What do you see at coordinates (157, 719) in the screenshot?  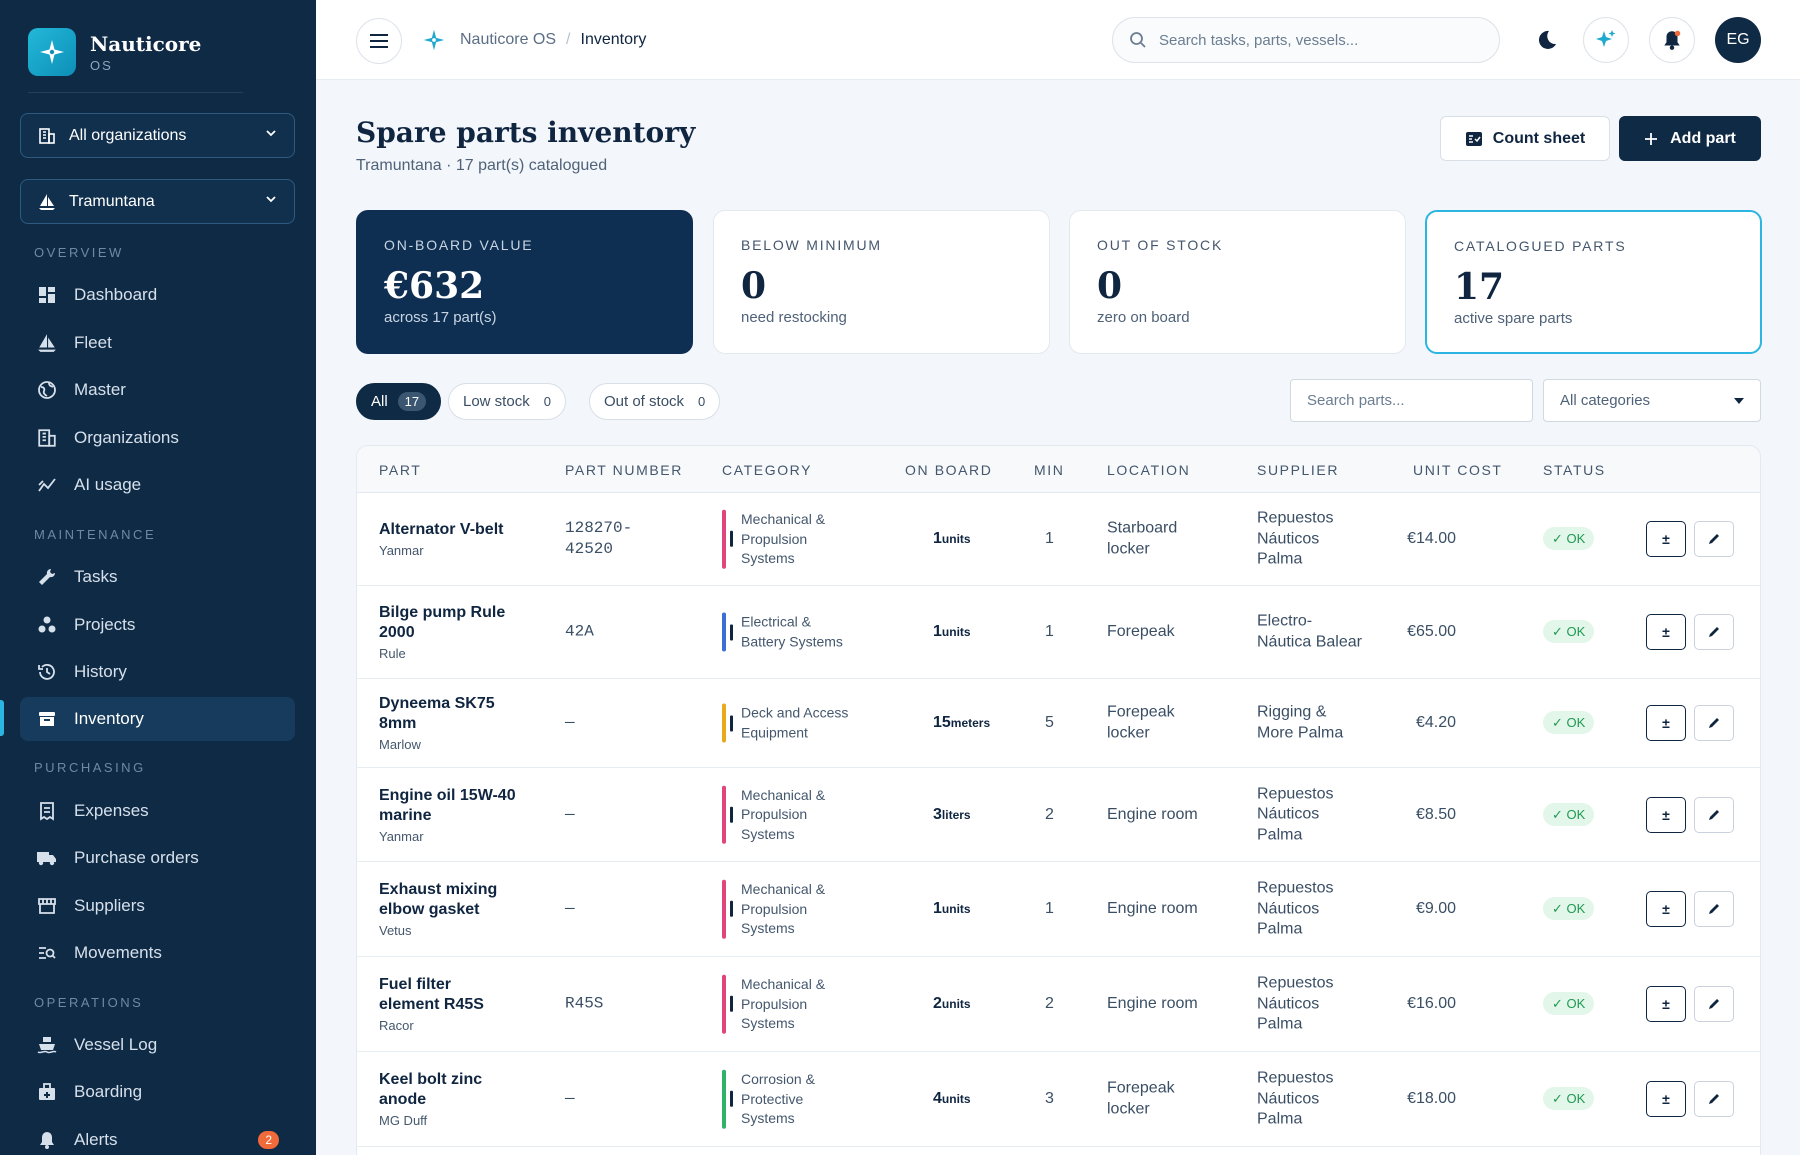 I see `sidebar-item-inventory: Inventory` at bounding box center [157, 719].